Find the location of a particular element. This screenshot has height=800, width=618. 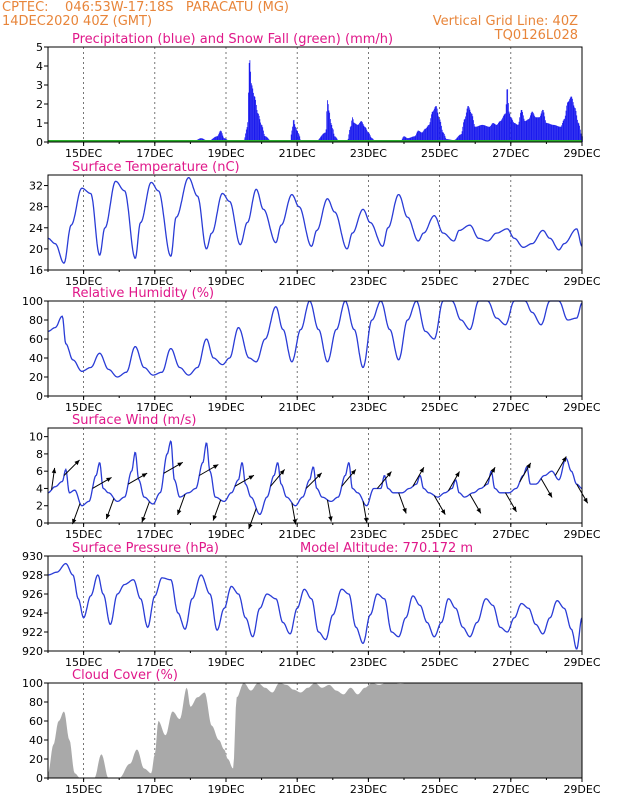

x-tick-label: 25DEC is located at coordinates (439, 281).